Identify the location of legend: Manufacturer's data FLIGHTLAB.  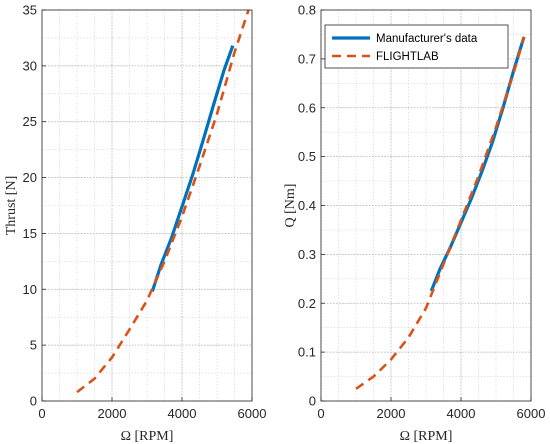
(416, 46).